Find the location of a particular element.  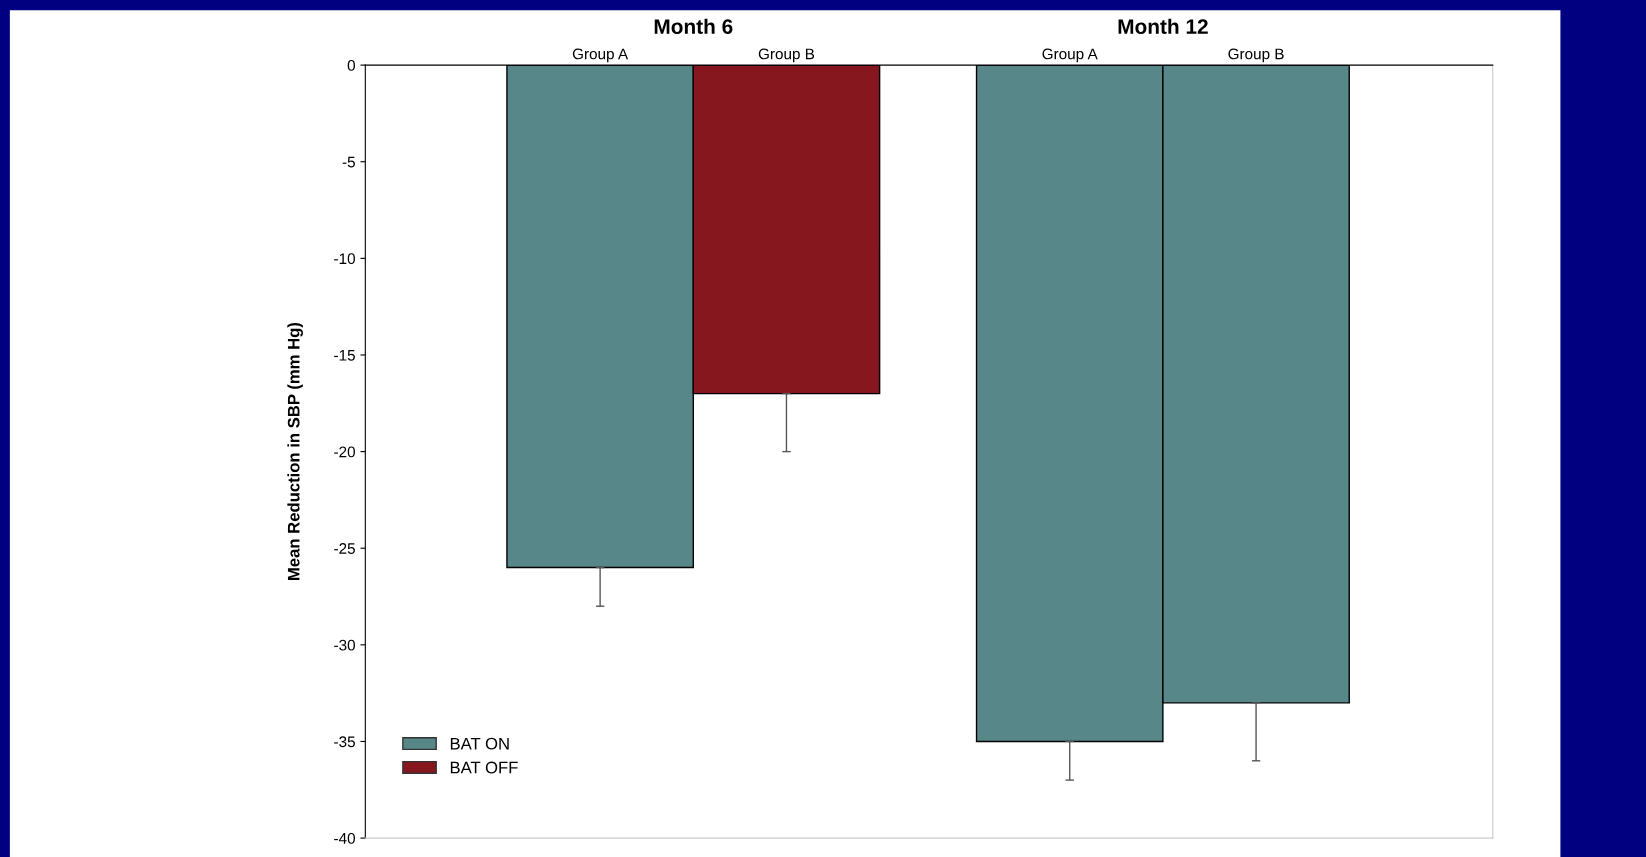

y-tick-label: 0 is located at coordinates (351, 65).